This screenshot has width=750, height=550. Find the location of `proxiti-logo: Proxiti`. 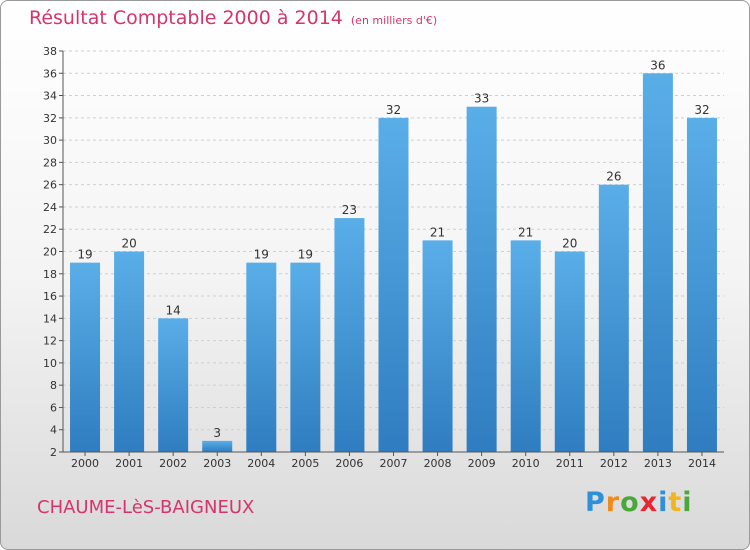

proxiti-logo: Proxiti is located at coordinates (639, 502).